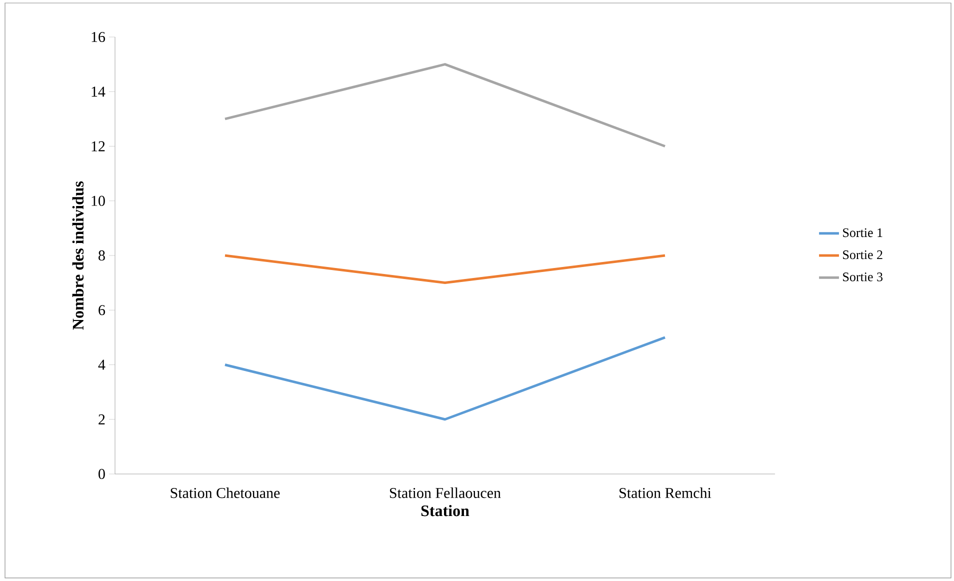 This screenshot has height=581, width=954. What do you see at coordinates (225, 493) in the screenshot?
I see `x-tick-label: Station Chetouane` at bounding box center [225, 493].